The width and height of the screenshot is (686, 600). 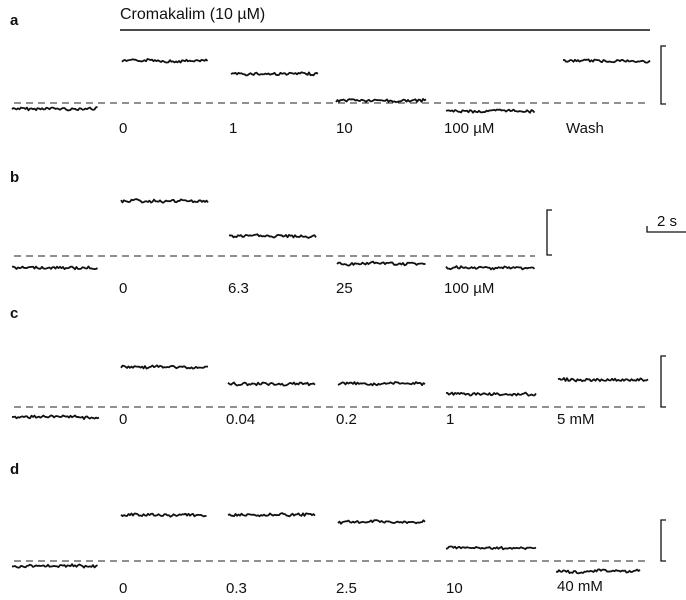 I want to click on panel-a-concentration-label: 10, so click(x=344, y=128).